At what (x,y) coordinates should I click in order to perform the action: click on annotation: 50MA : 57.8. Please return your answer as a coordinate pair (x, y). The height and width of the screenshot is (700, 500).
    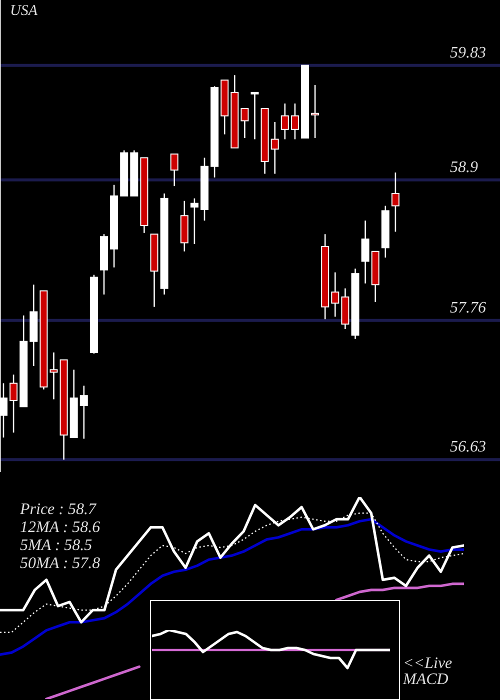
    Looking at the image, I should click on (61, 563).